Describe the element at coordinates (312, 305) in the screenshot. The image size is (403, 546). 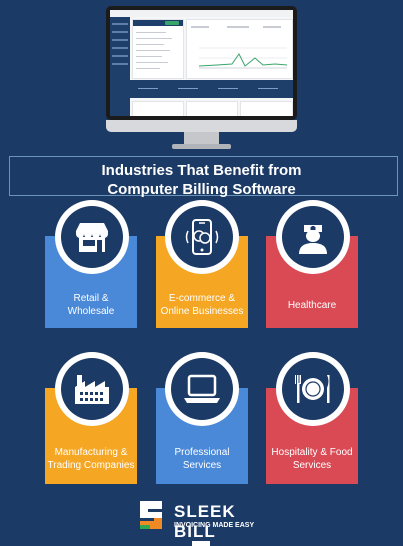
I see `industry-label-line1: Healthcare` at that location.